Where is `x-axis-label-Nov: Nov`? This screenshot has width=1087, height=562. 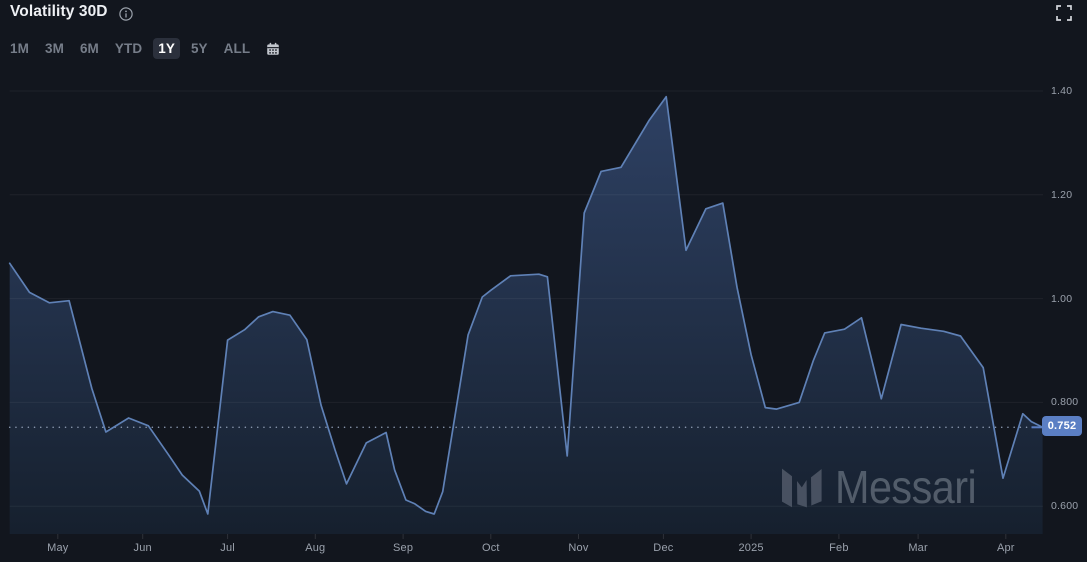
x-axis-label-Nov: Nov is located at coordinates (578, 548).